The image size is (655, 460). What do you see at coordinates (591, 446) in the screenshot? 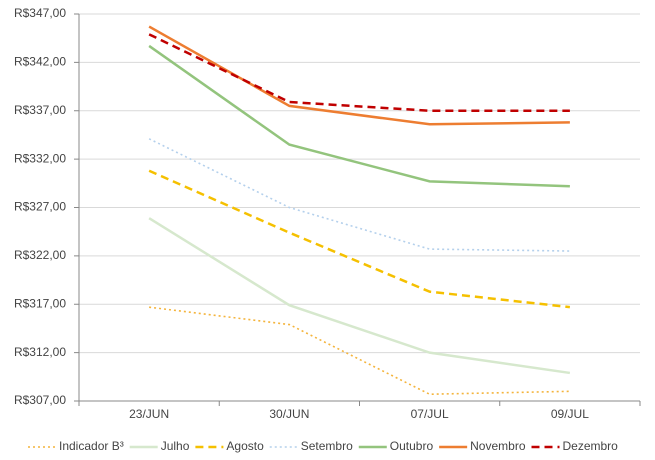
I see `legend-label: Dezembro` at bounding box center [591, 446].